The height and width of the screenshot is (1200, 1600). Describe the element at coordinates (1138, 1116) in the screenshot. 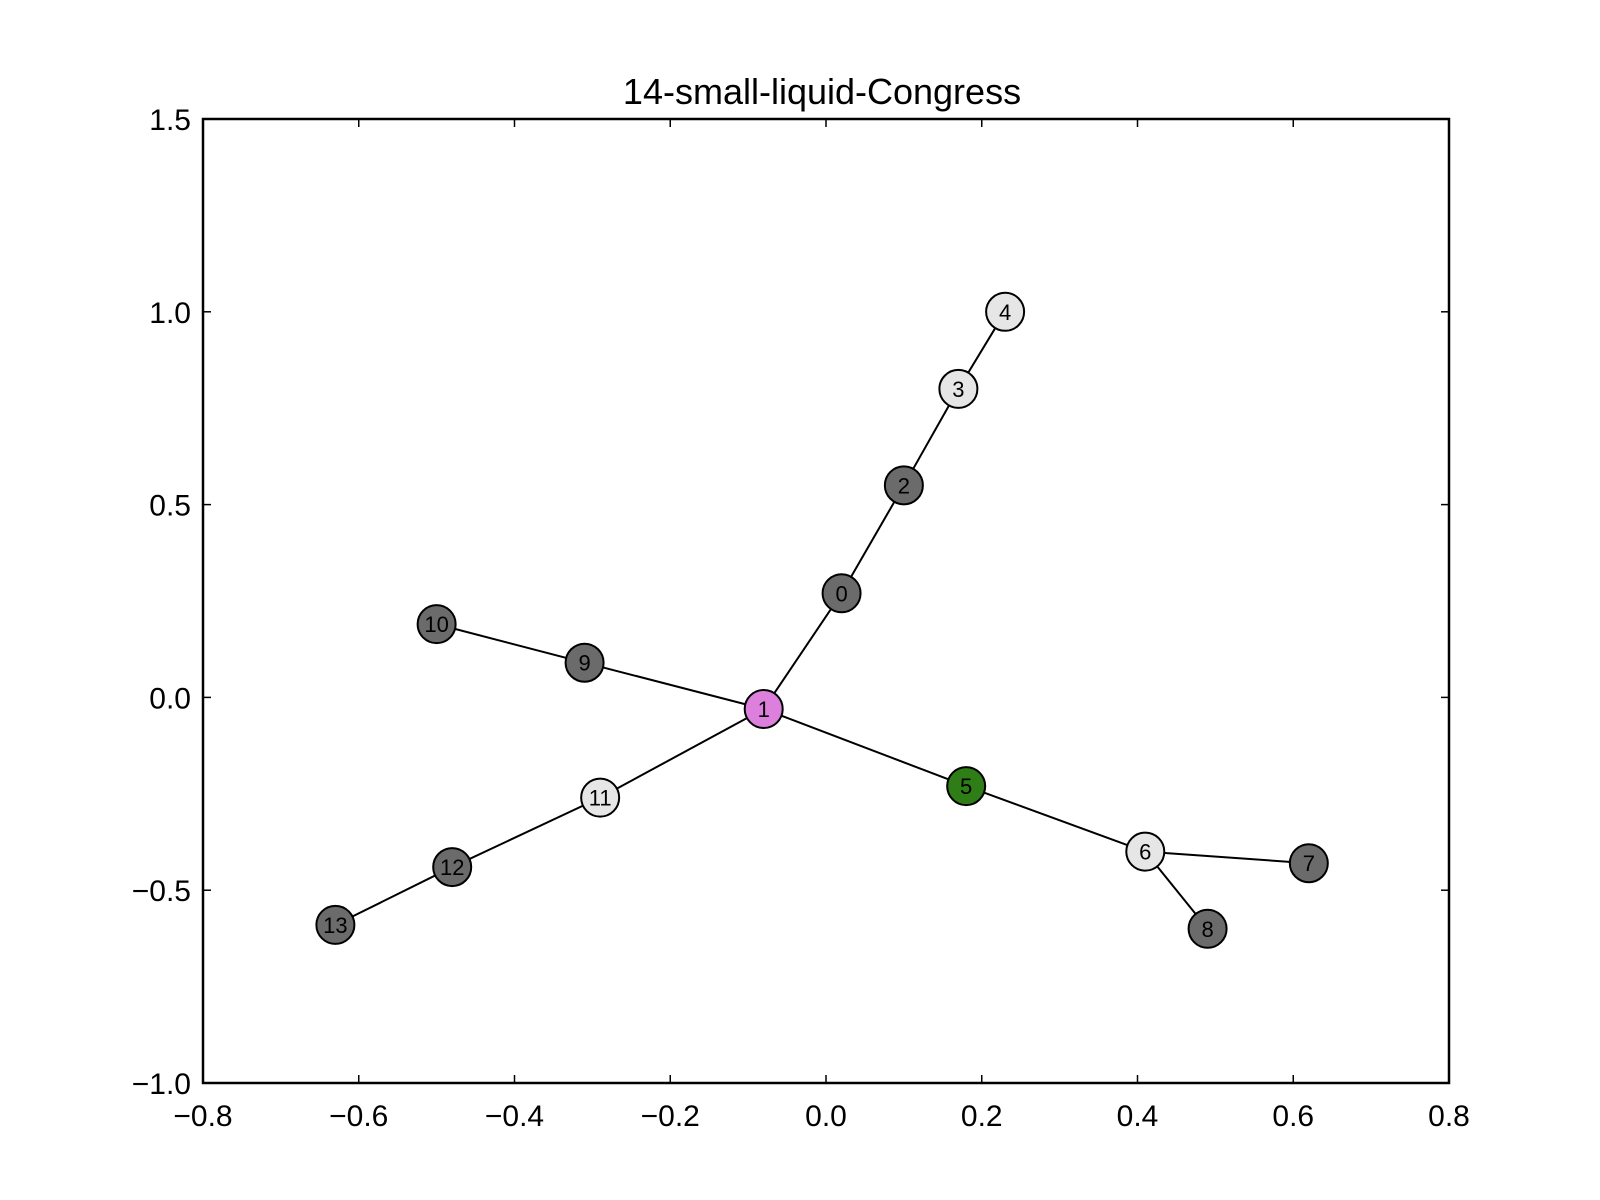

I see `x-tick-label: 0.4` at that location.